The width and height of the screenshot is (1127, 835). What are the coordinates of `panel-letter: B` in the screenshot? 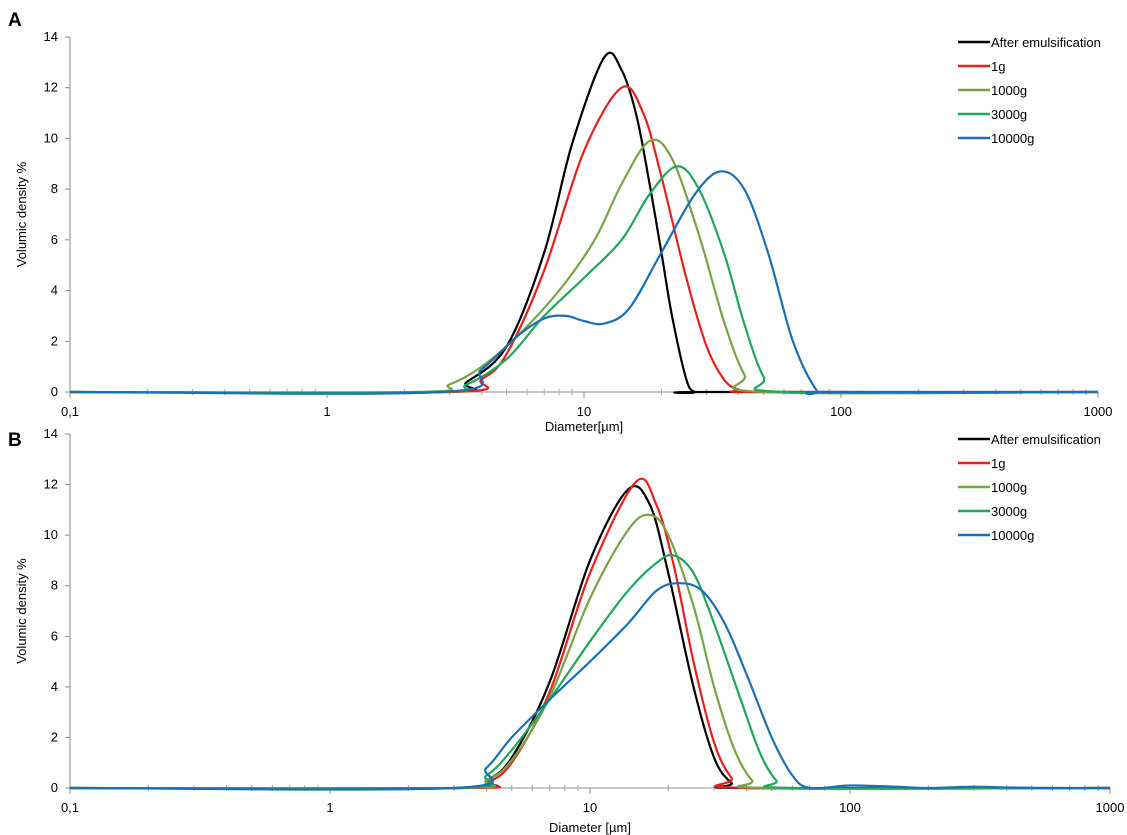 It's located at (15, 440).